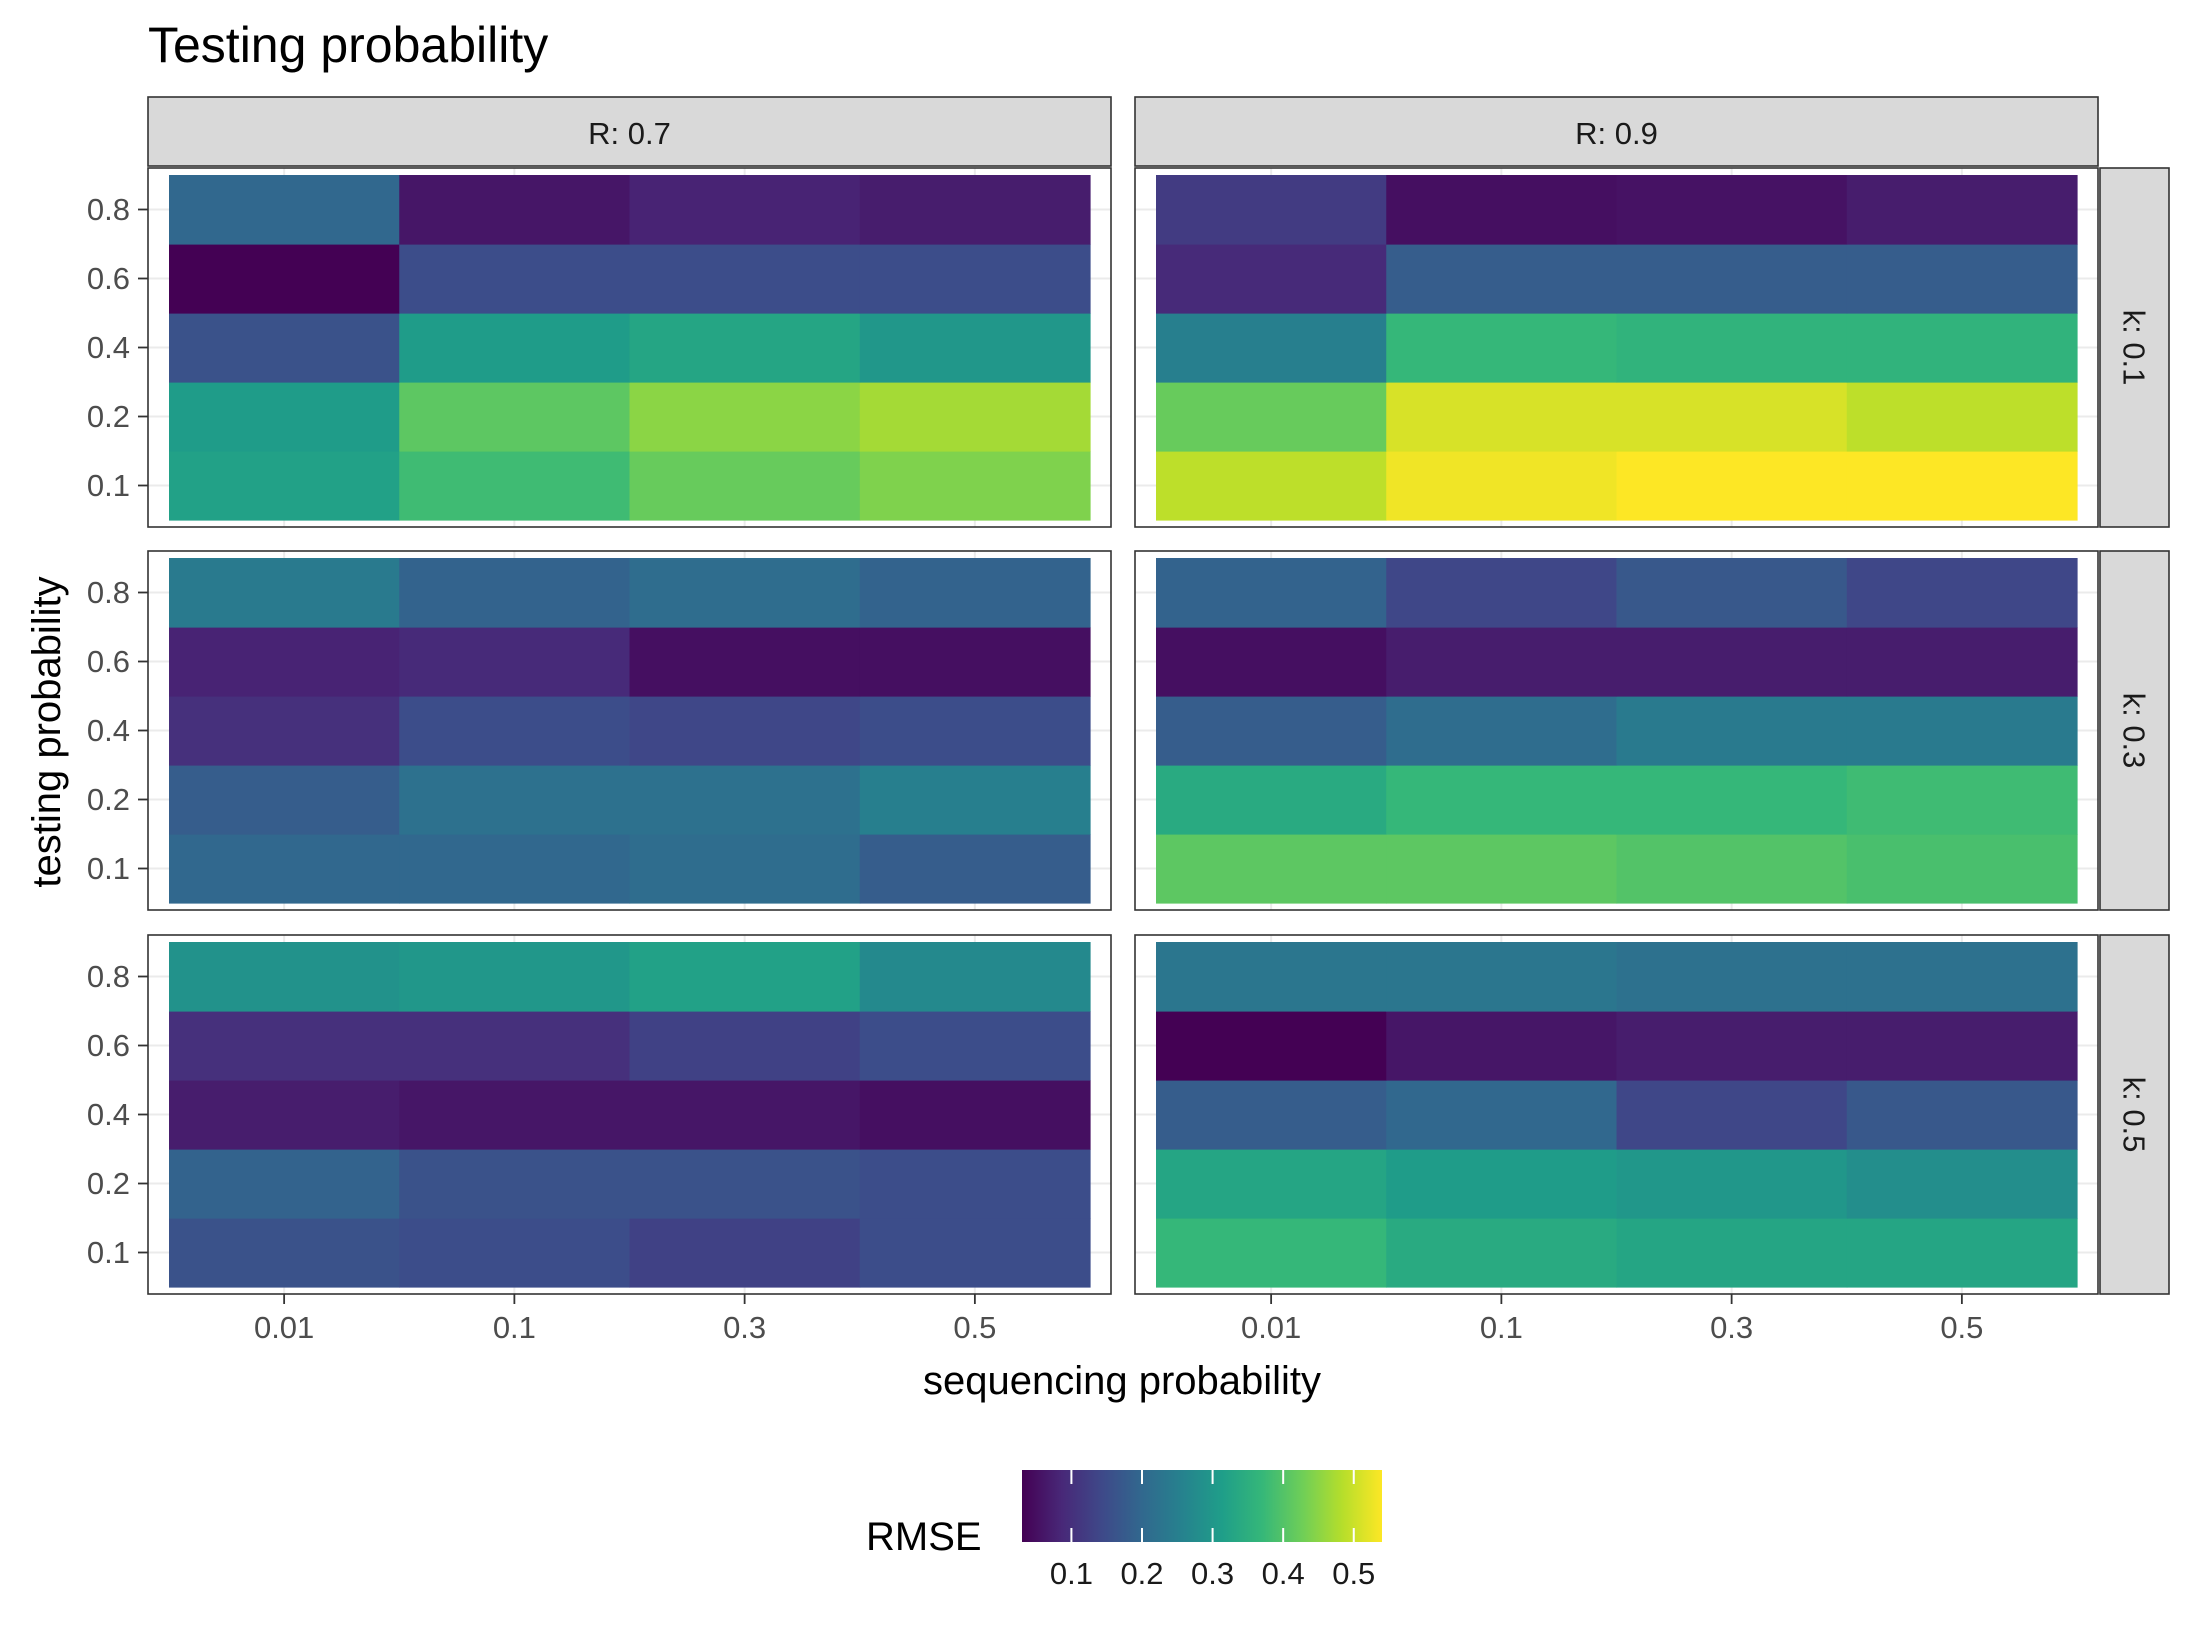 This screenshot has width=2190, height=1642. What do you see at coordinates (1124, 1530) in the screenshot?
I see `color-legend: RMSE 0.1 0.2 0.3 0.4 0.5` at bounding box center [1124, 1530].